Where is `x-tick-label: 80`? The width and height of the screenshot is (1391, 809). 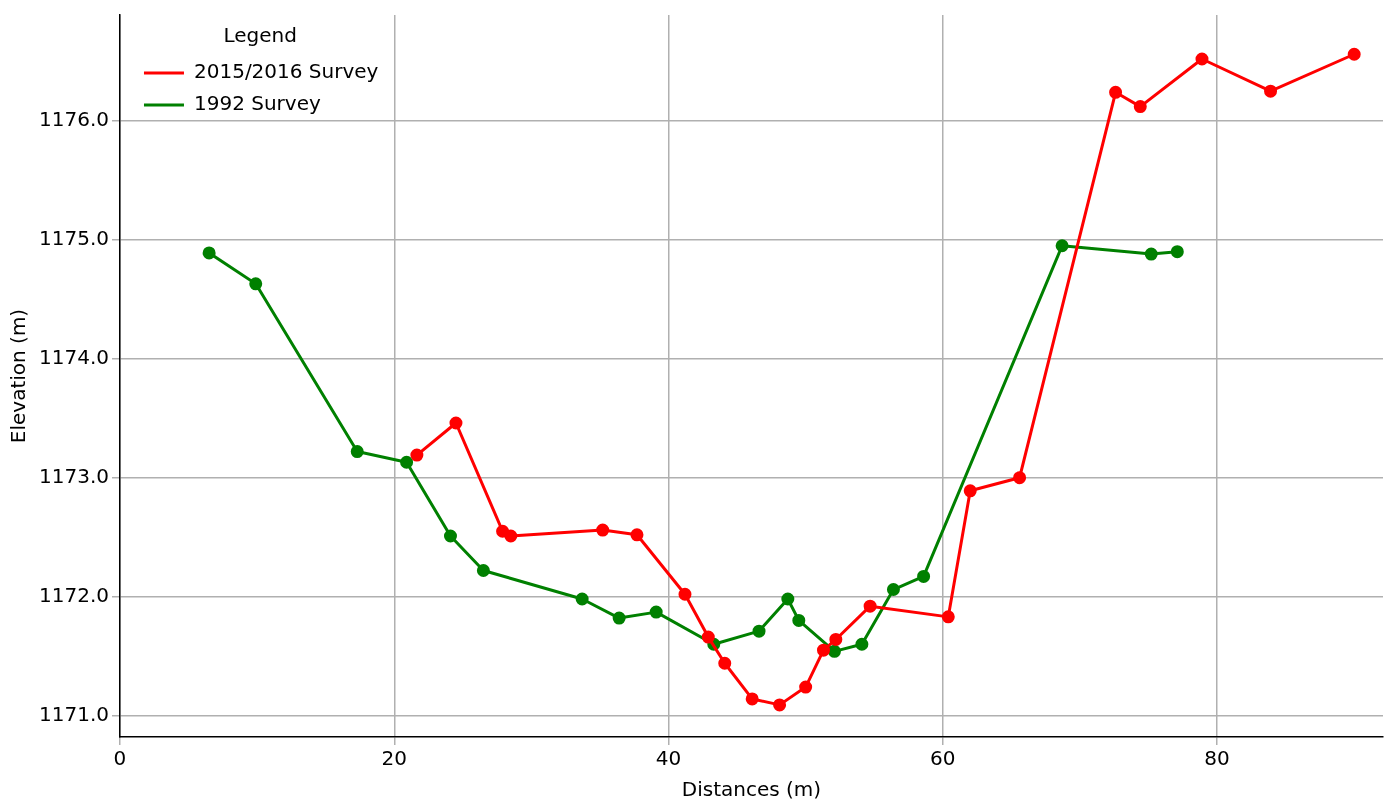 x-tick-label: 80 is located at coordinates (1217, 758).